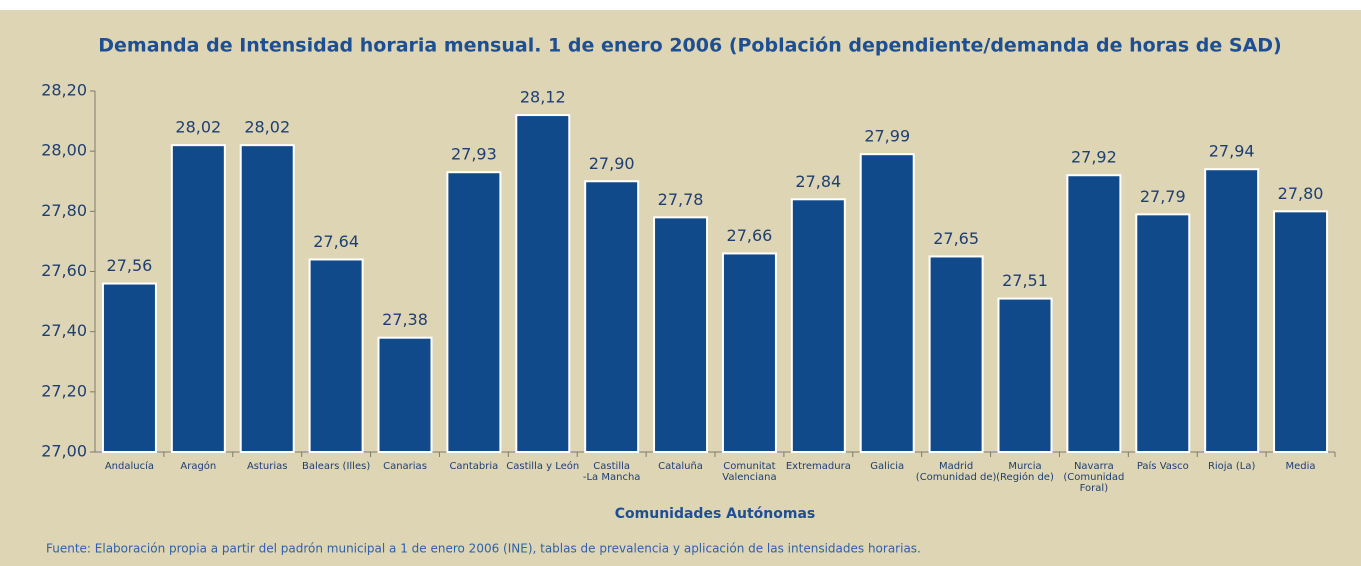 The width and height of the screenshot is (1361, 566). I want to click on value-label: 27,51, so click(1025, 280).